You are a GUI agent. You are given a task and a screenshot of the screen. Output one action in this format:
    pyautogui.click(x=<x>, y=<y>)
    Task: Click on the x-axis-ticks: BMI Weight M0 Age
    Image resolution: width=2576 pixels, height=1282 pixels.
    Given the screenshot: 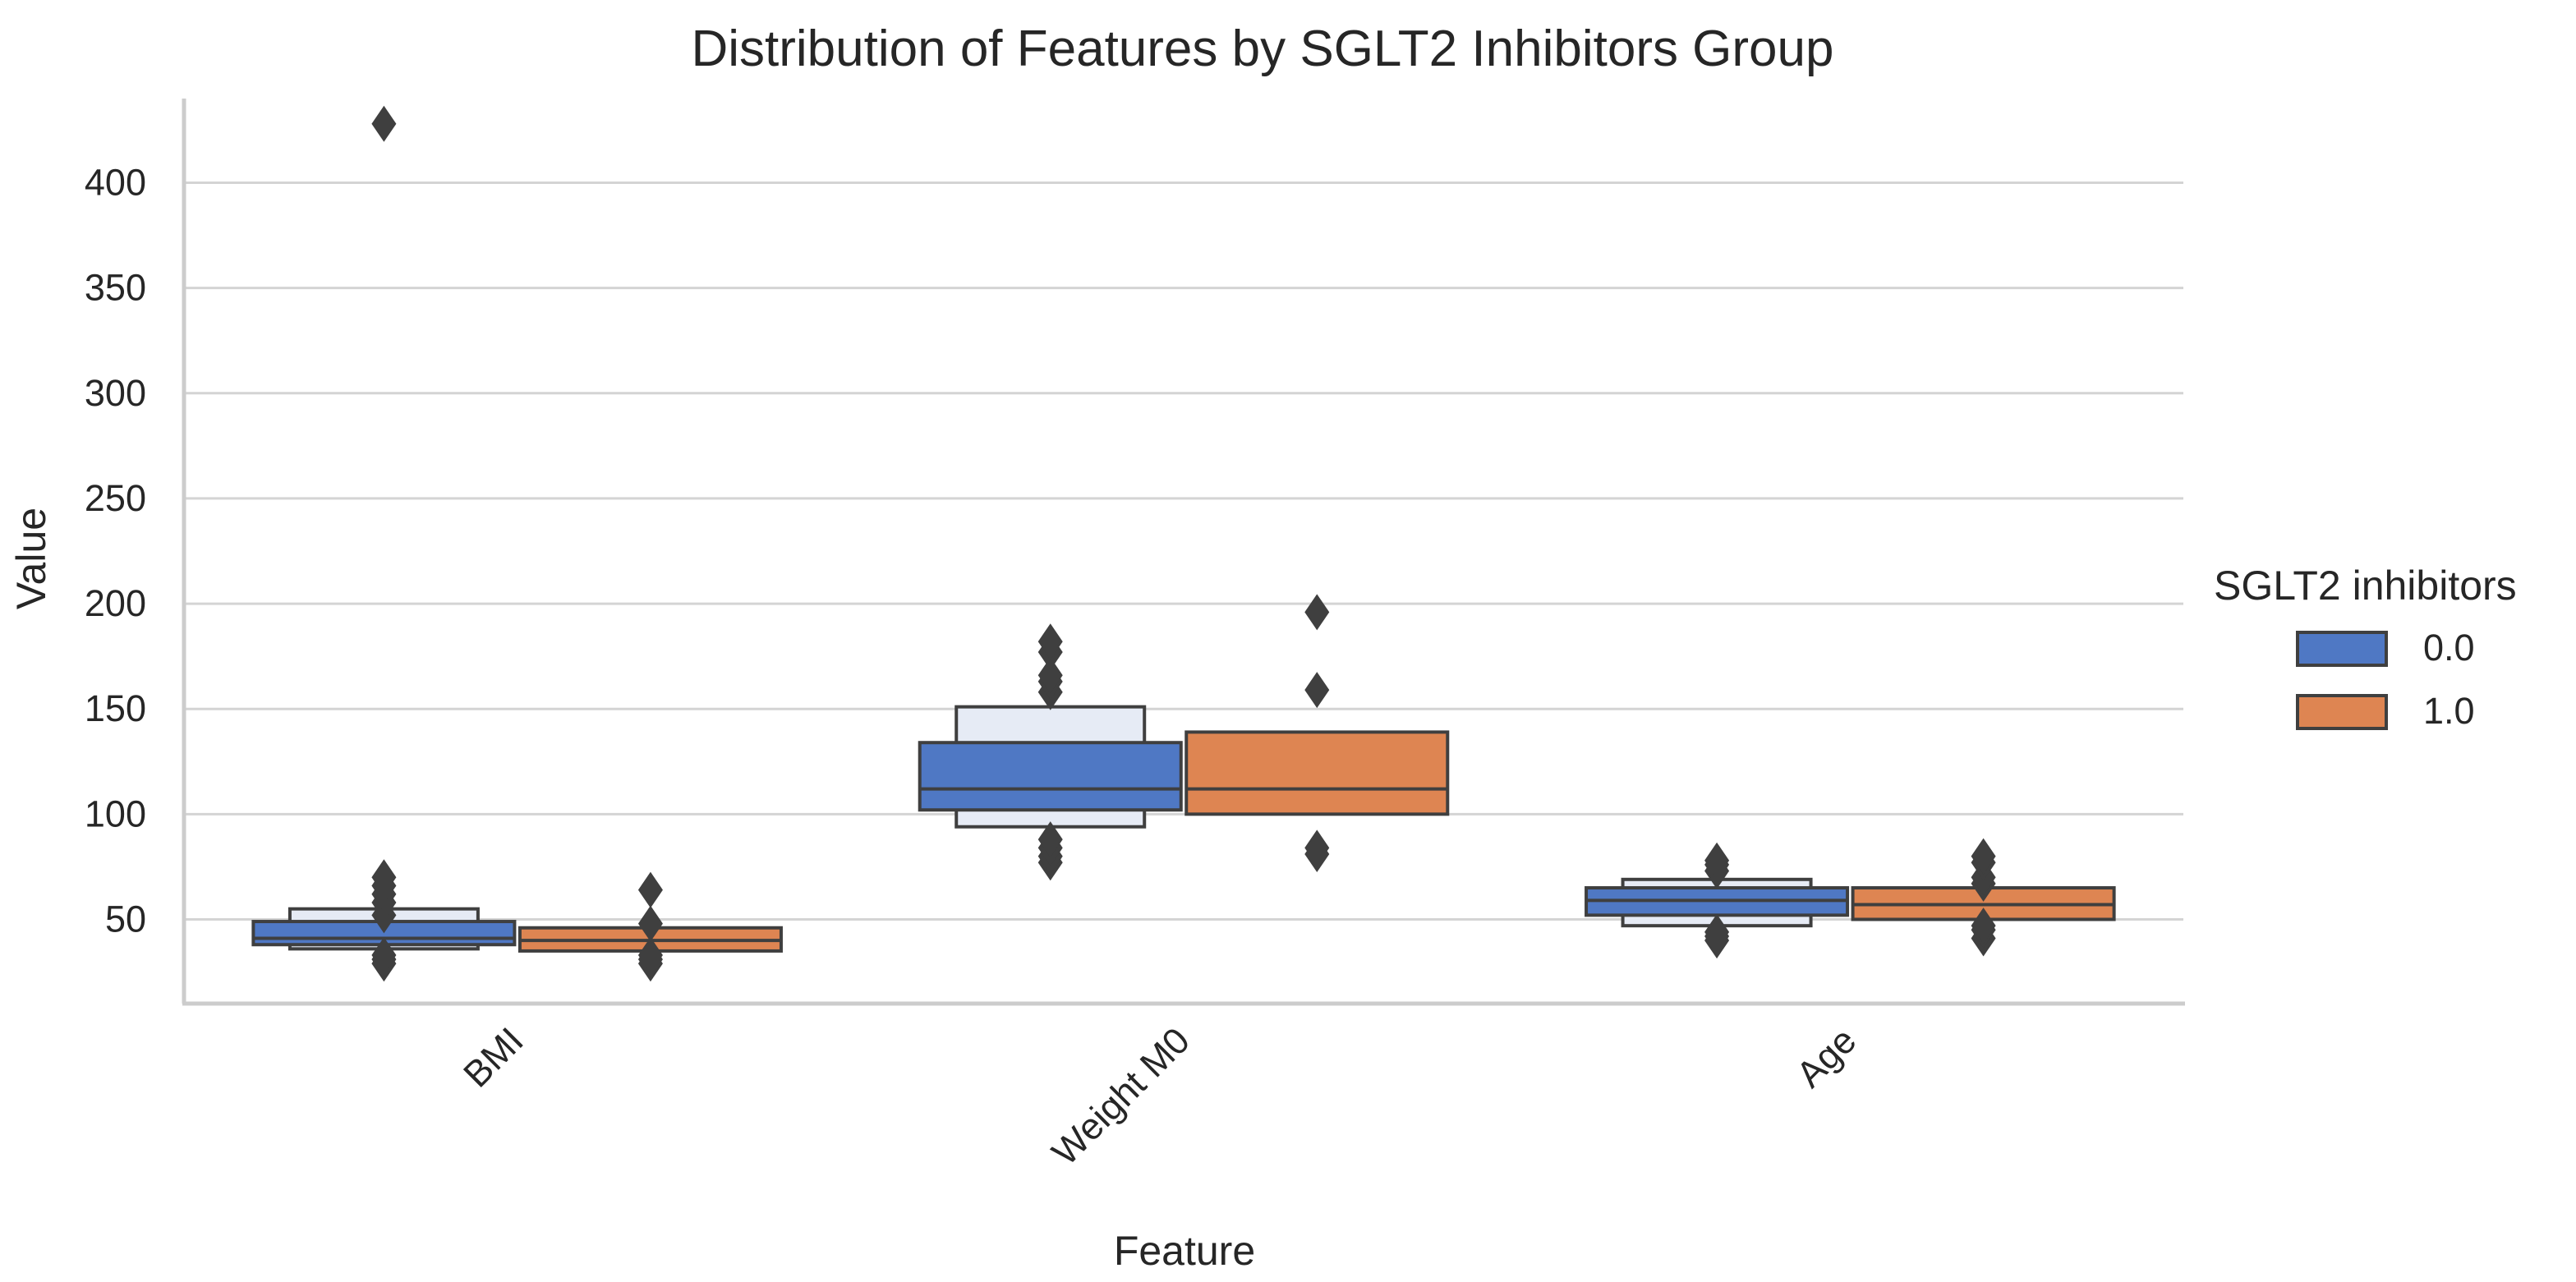 What is the action you would take?
    pyautogui.click(x=1159, y=1096)
    